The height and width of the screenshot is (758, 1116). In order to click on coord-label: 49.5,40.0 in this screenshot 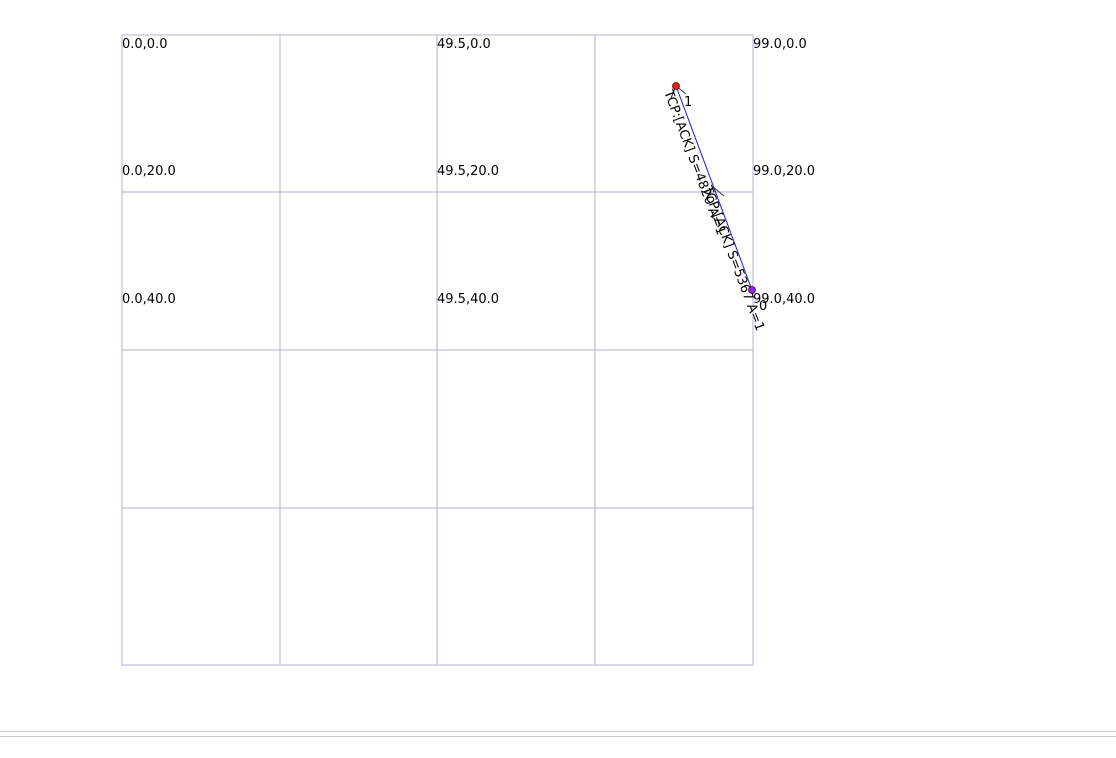, I will do `click(468, 299)`.